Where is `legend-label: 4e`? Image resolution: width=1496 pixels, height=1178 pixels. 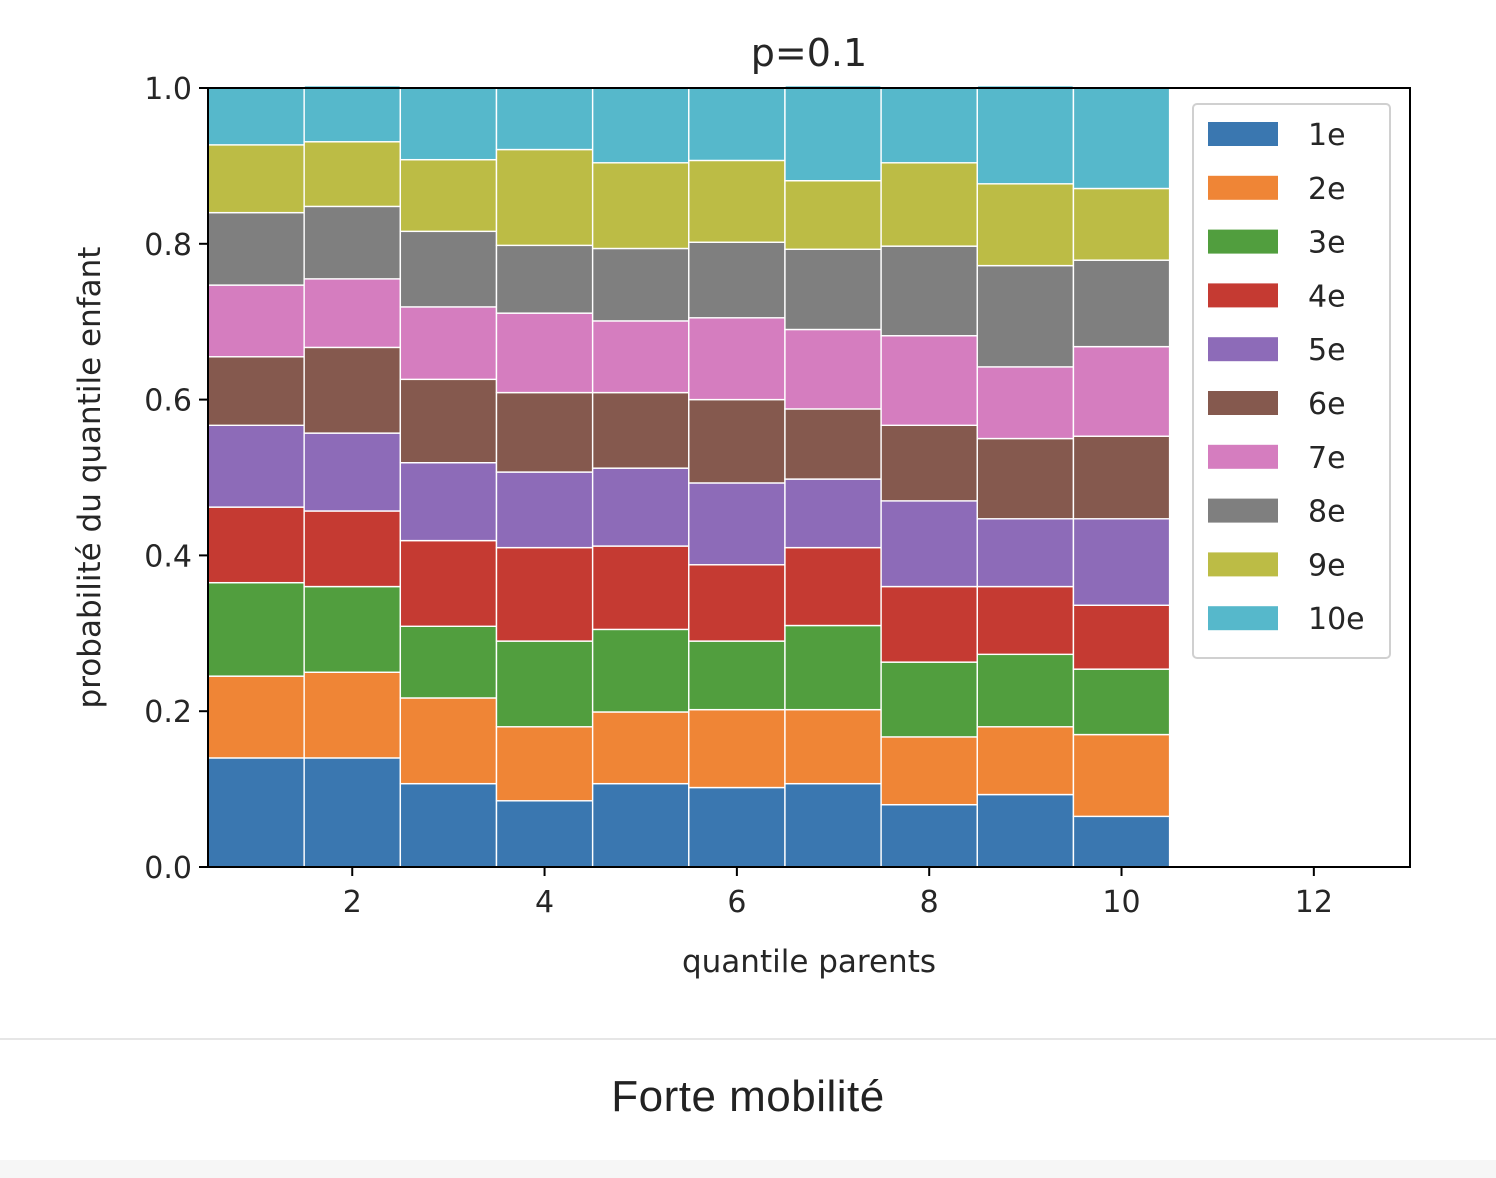
legend-label: 4e is located at coordinates (1327, 296).